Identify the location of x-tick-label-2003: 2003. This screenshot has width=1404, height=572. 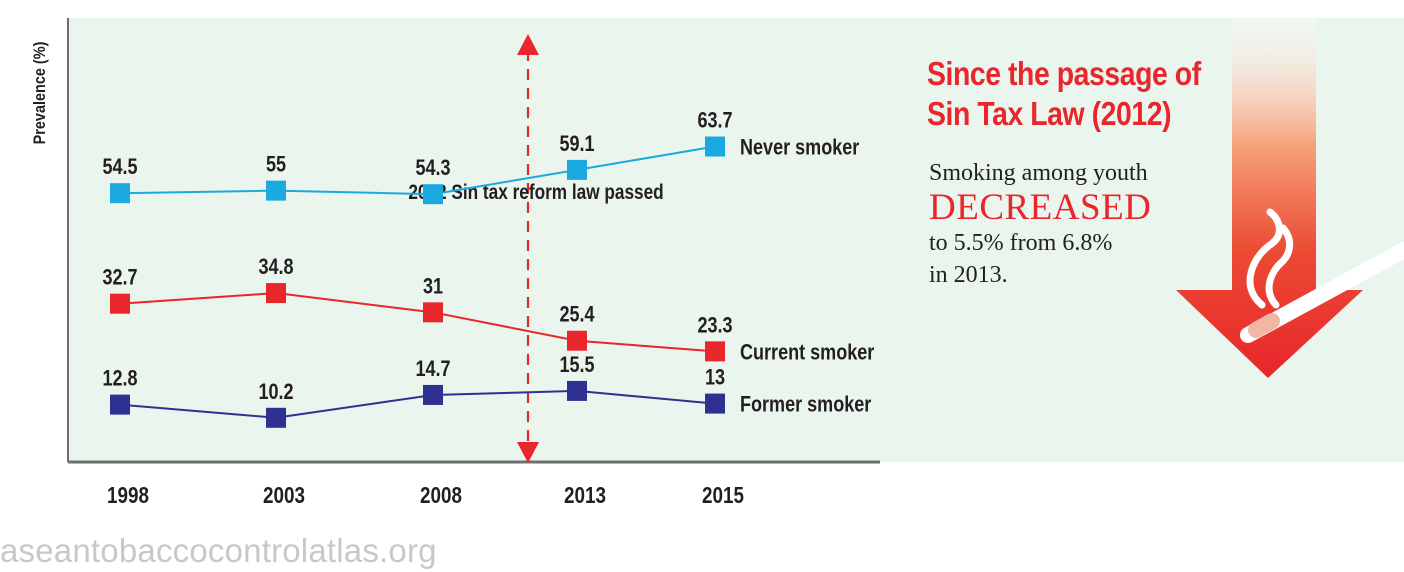
(284, 495).